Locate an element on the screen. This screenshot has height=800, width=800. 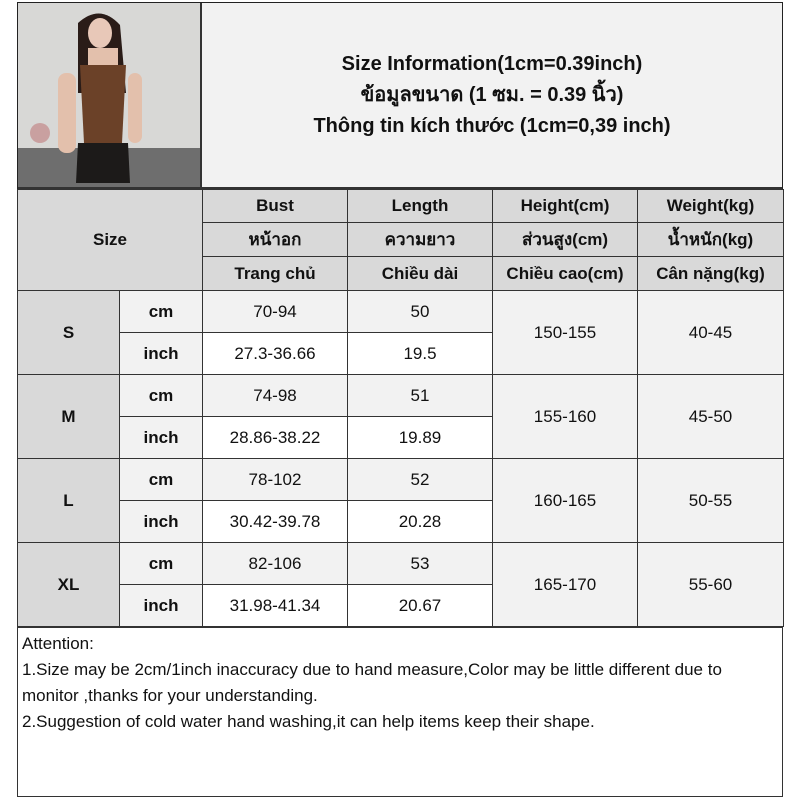
table-row: inch 30.42-39.78 20.28 is located at coordinates (401, 521).